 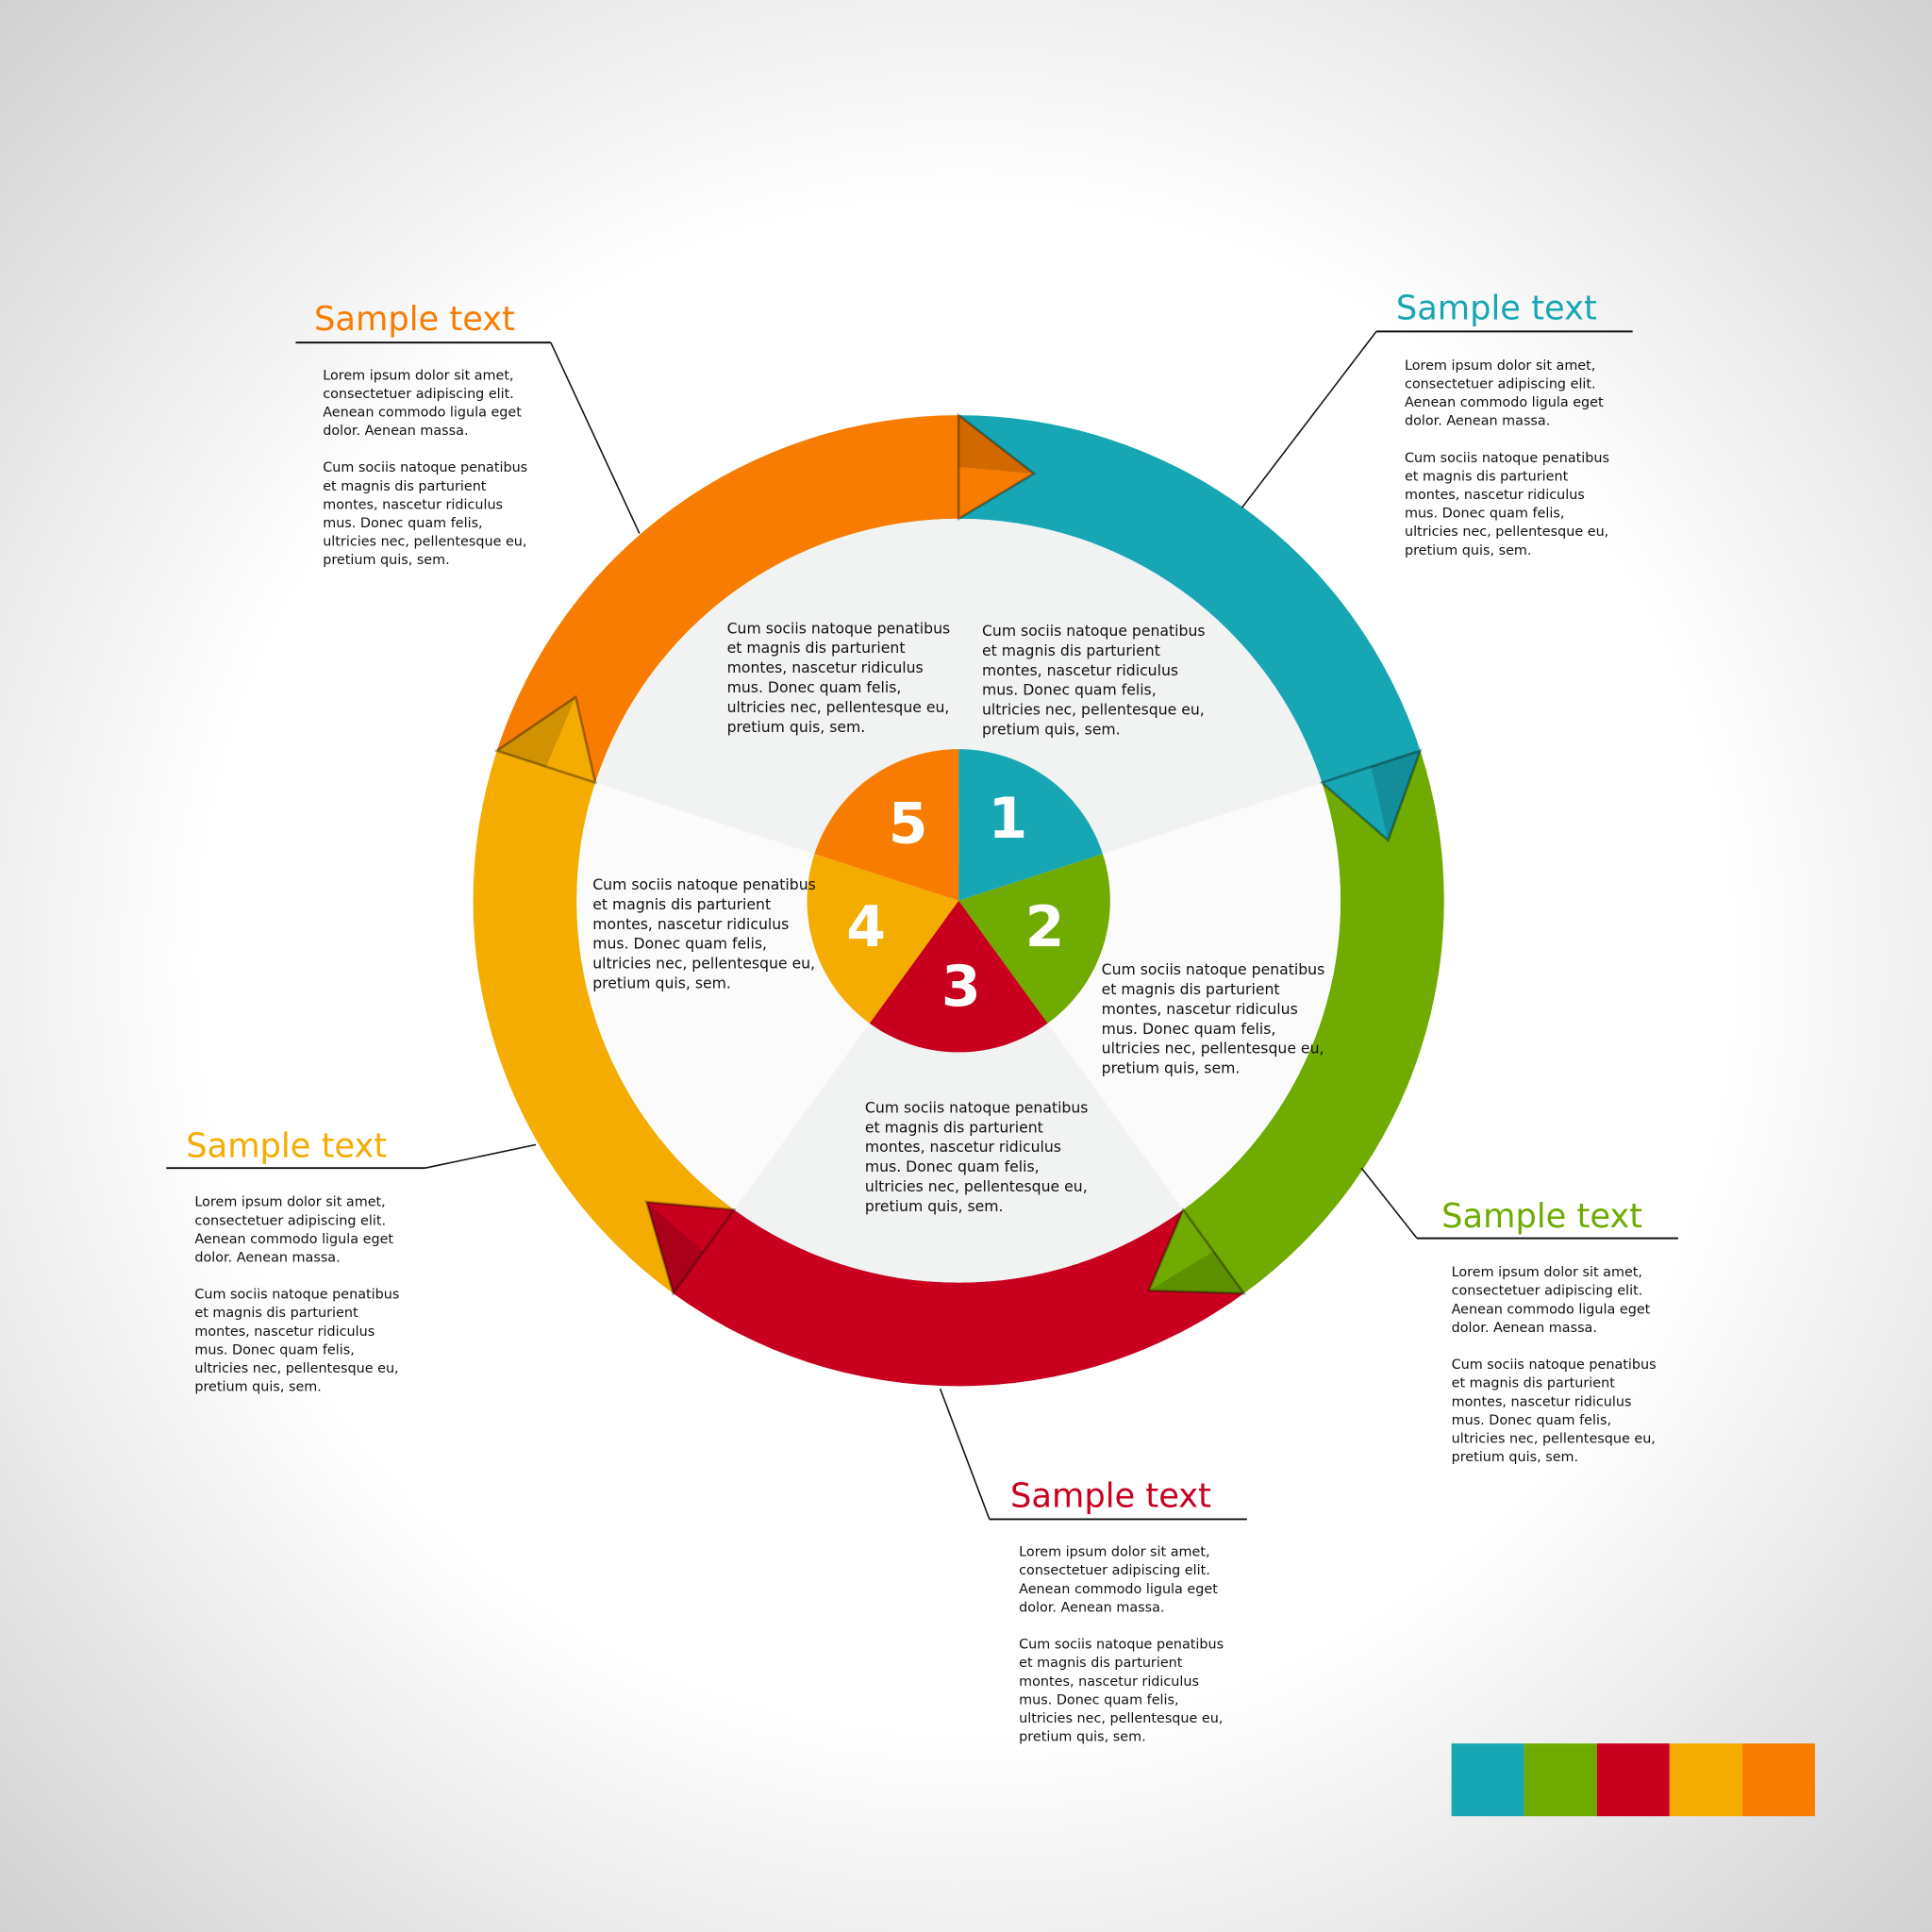 I want to click on segment-number-3: 3, so click(x=961, y=987).